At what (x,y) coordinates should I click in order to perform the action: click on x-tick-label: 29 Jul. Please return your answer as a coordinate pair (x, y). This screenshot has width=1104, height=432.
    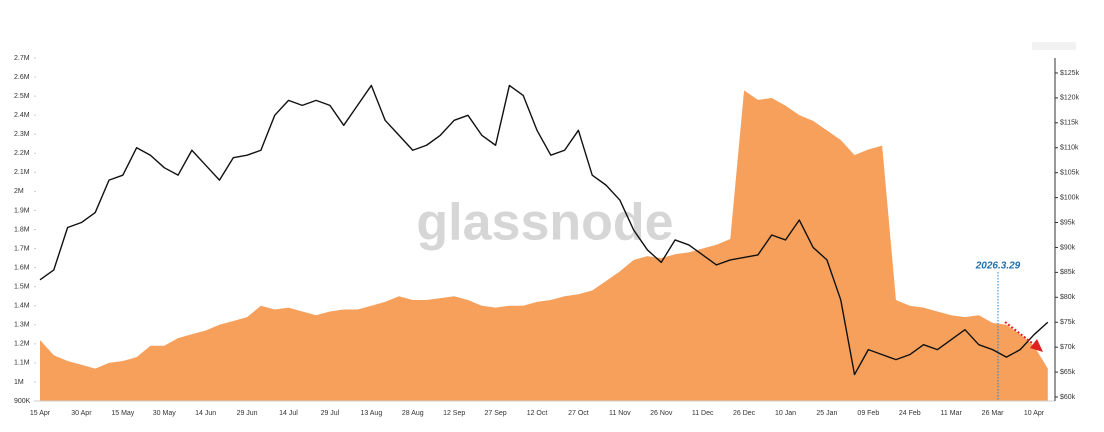
    Looking at the image, I should click on (330, 413).